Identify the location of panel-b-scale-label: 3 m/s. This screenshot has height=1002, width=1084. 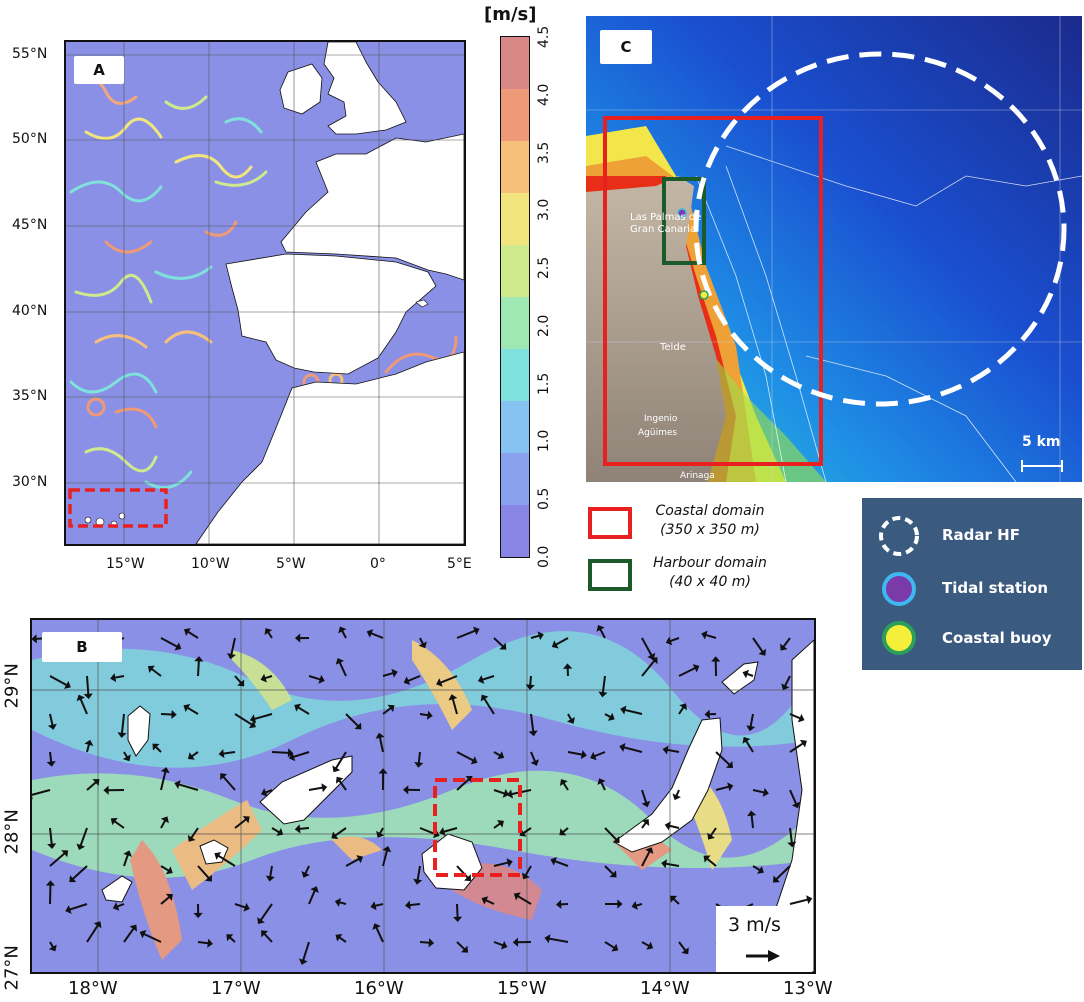
(754, 925).